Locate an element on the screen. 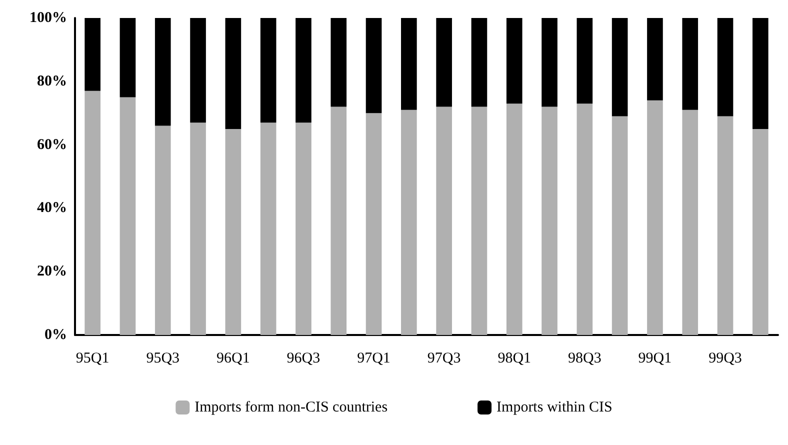 The width and height of the screenshot is (788, 445). x-tick-label: 99Q1 is located at coordinates (655, 358).